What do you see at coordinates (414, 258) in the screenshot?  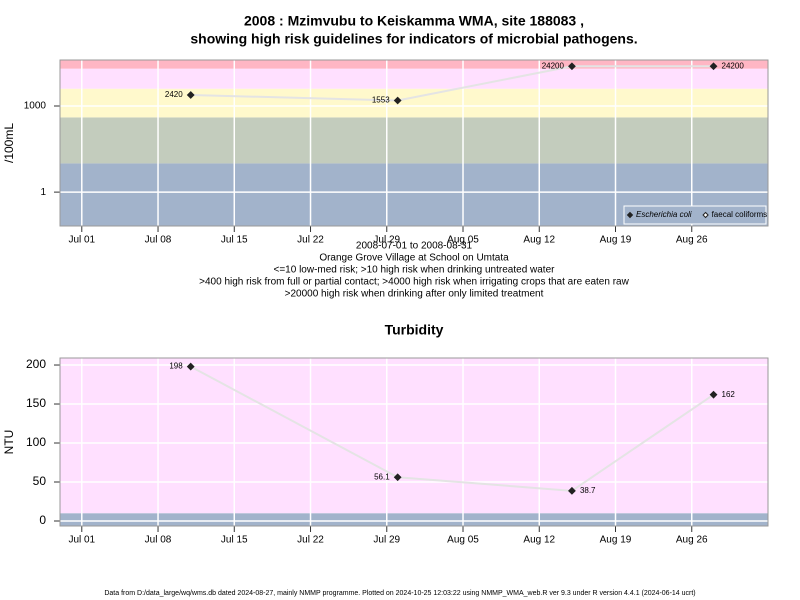 I see `note: Orange Grove Village at School on Umtata` at bounding box center [414, 258].